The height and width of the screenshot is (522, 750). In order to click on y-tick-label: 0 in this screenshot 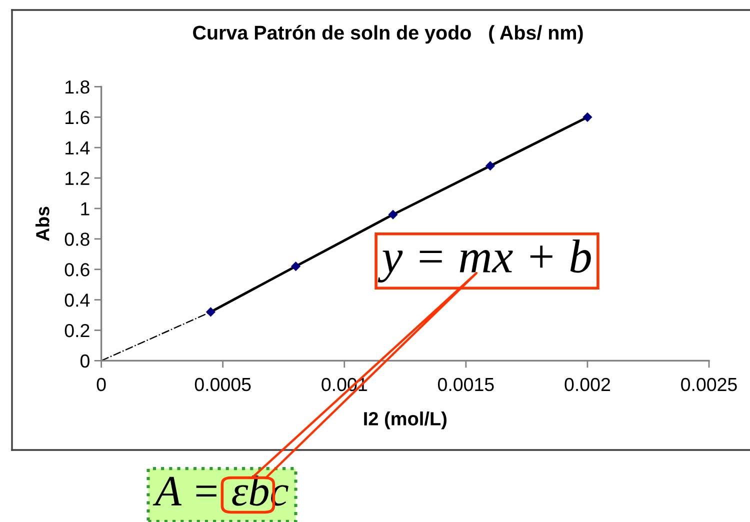, I will do `click(85, 361)`.